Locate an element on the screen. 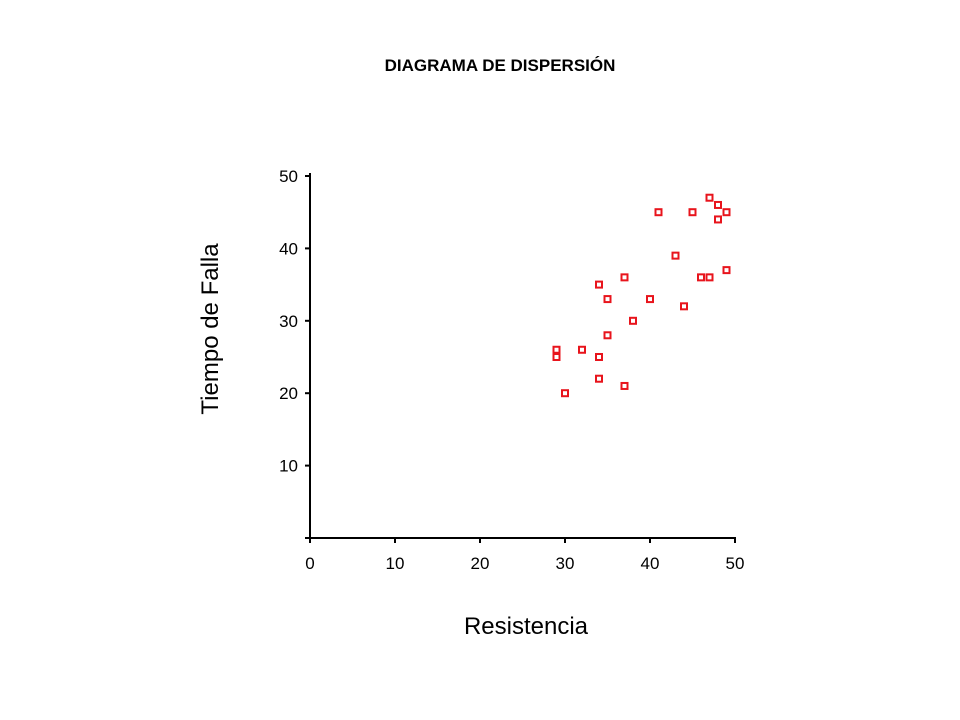  x-tick-label: 20 is located at coordinates (480, 563).